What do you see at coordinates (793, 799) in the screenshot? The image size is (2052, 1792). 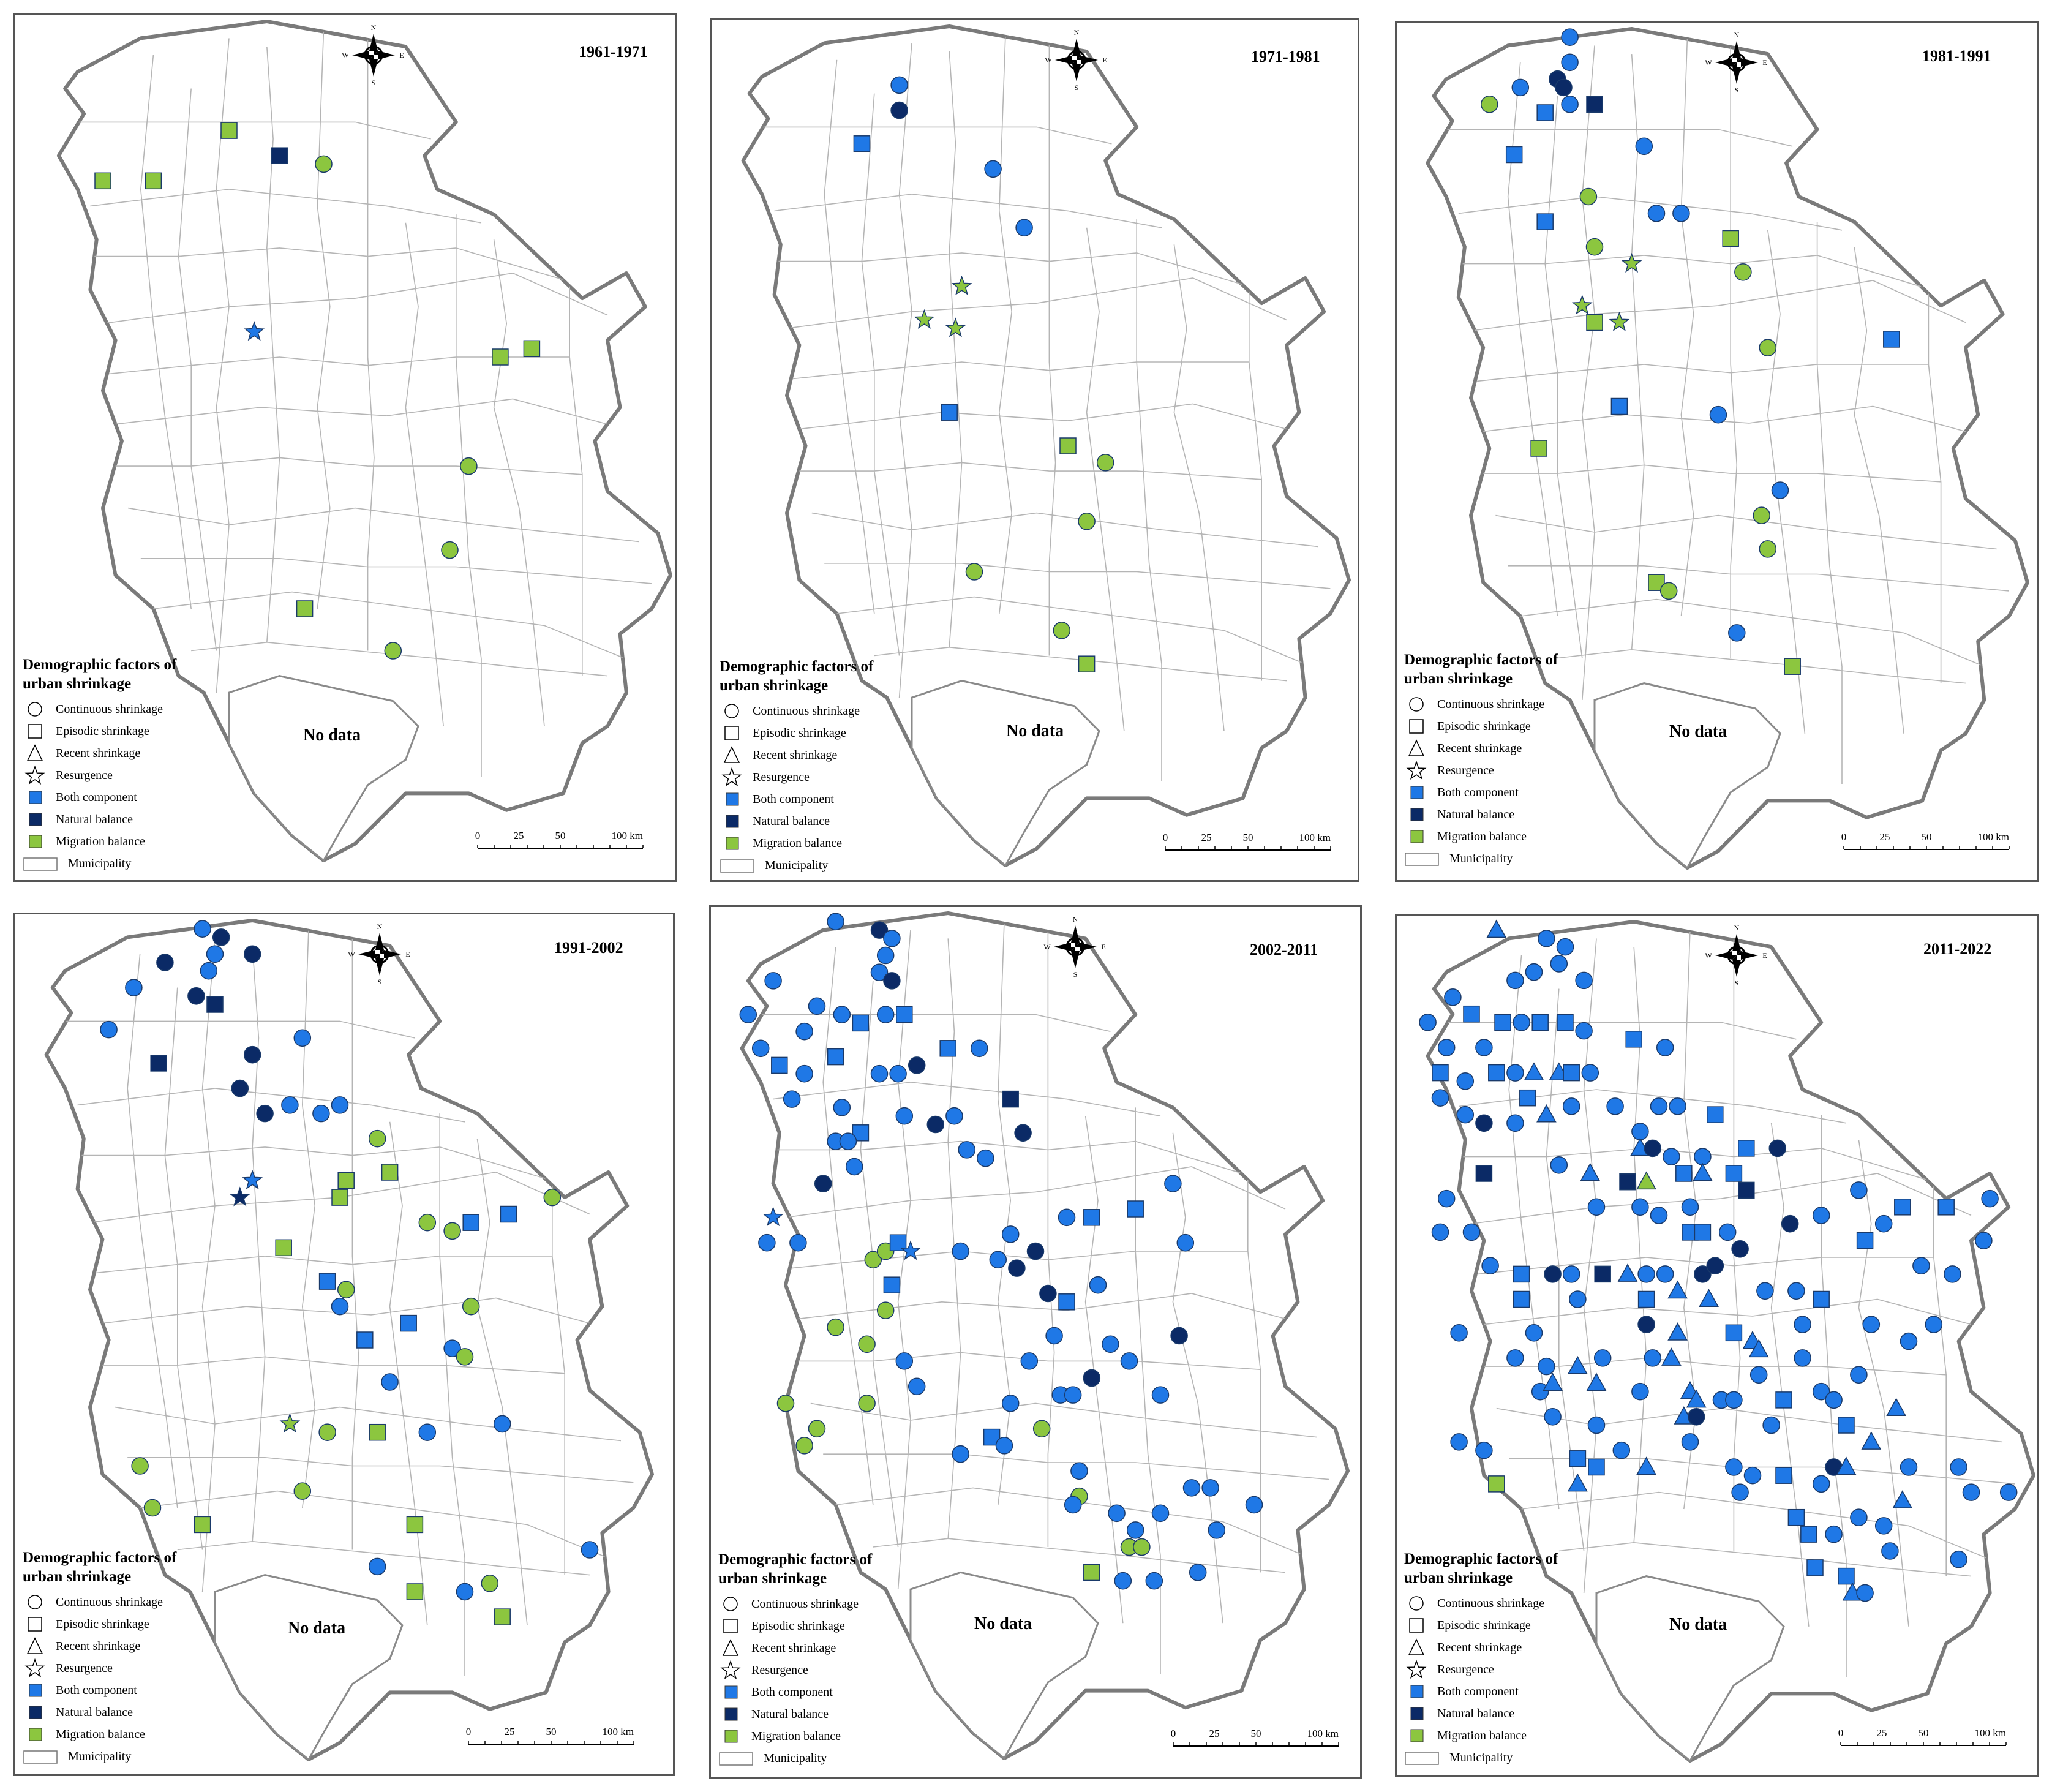 I see `legend-item-label: Both component` at bounding box center [793, 799].